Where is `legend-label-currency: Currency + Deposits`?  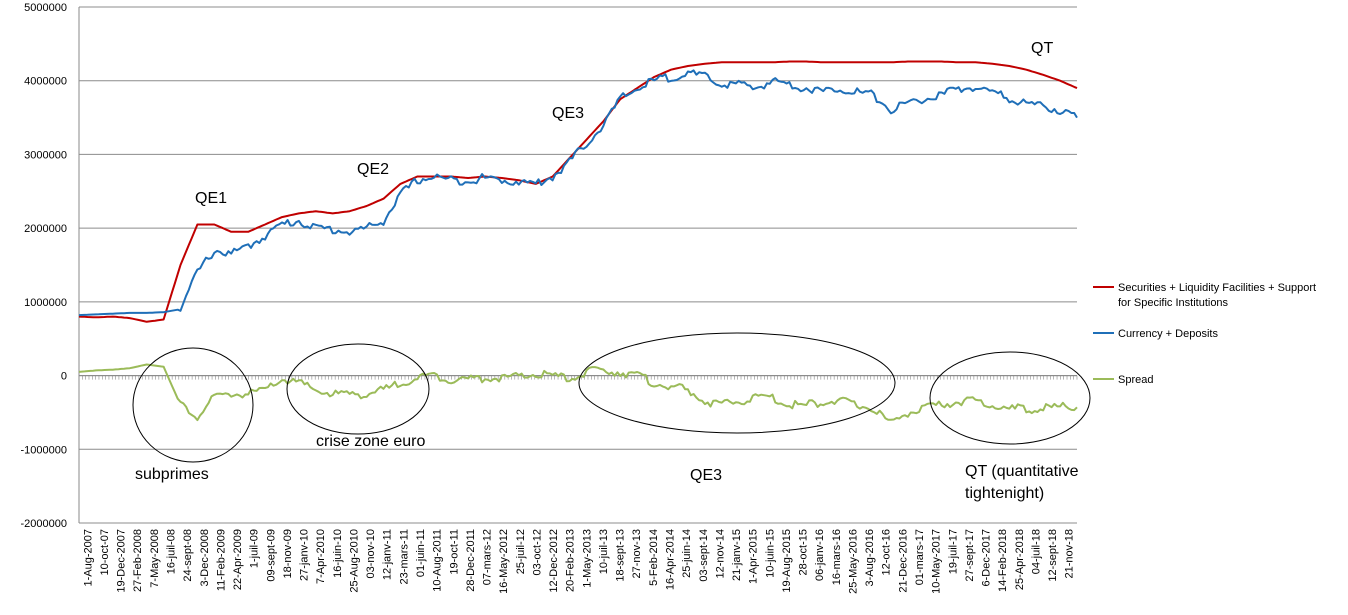 legend-label-currency: Currency + Deposits is located at coordinates (1168, 334).